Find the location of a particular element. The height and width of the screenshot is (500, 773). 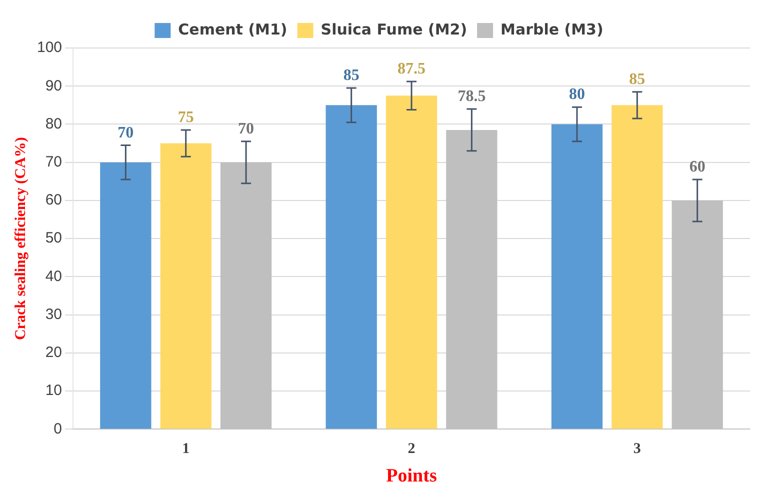

x-axis-title: Points is located at coordinates (411, 476).